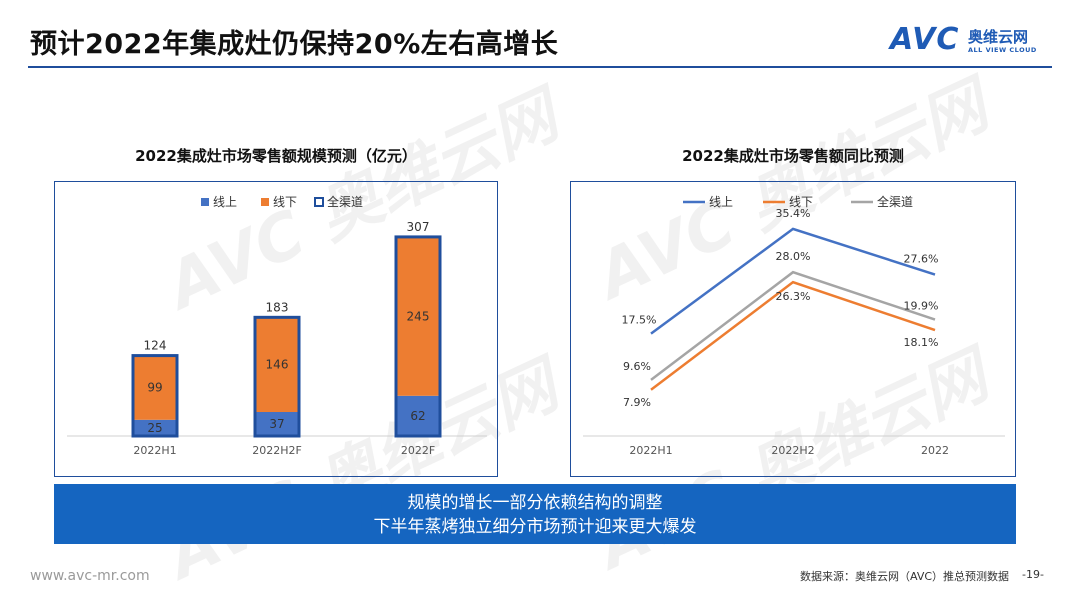 This screenshot has height=608, width=1080. What do you see at coordinates (294, 44) in the screenshot?
I see `page-title: 预计2022年集成灶仍保持20%左右高增长` at bounding box center [294, 44].